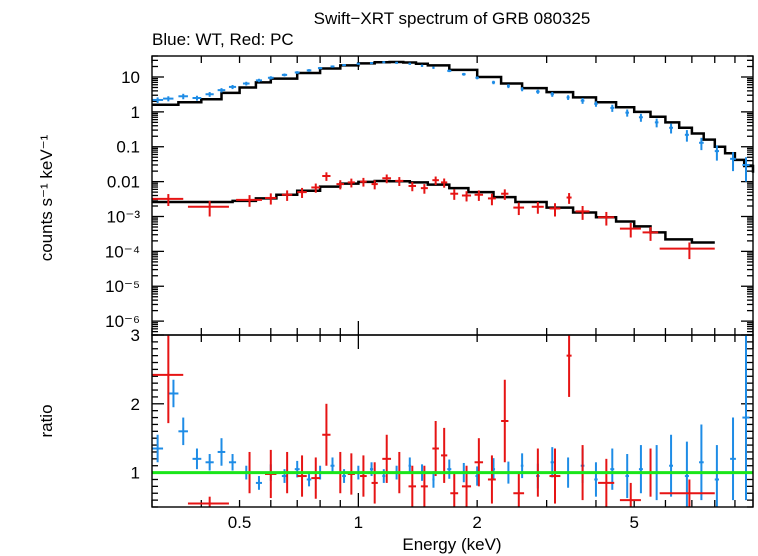  I want to click on x-tick-label: 0.5, so click(240, 522).